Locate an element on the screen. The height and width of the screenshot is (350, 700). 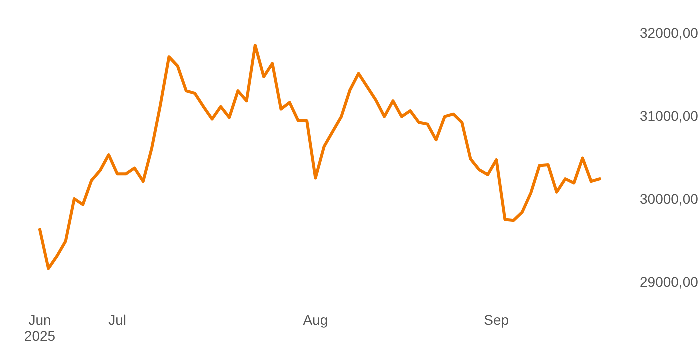
x-tick-label: Jun 2025 is located at coordinates (40, 328).